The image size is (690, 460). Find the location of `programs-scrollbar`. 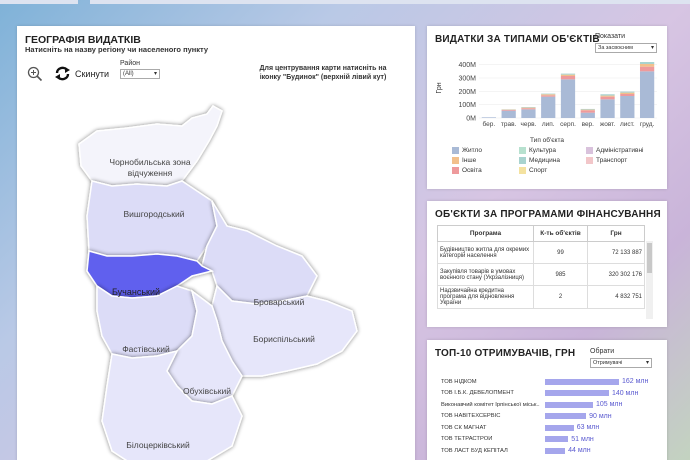

programs-scrollbar is located at coordinates (649, 280).